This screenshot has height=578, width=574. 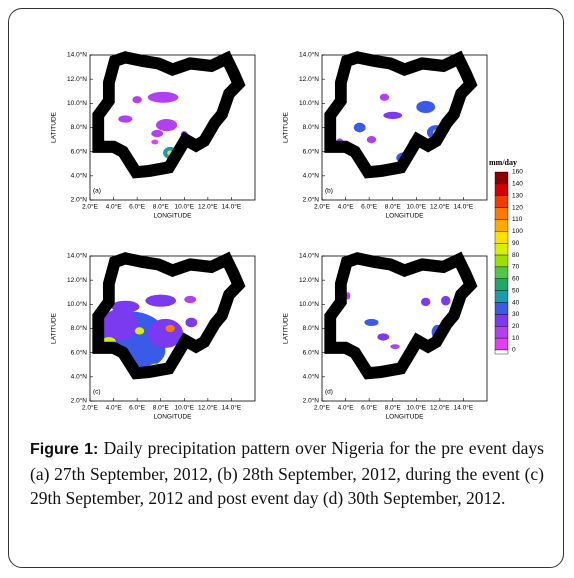 What do you see at coordinates (97, 392) in the screenshot?
I see `panel-label: (c)` at bounding box center [97, 392].